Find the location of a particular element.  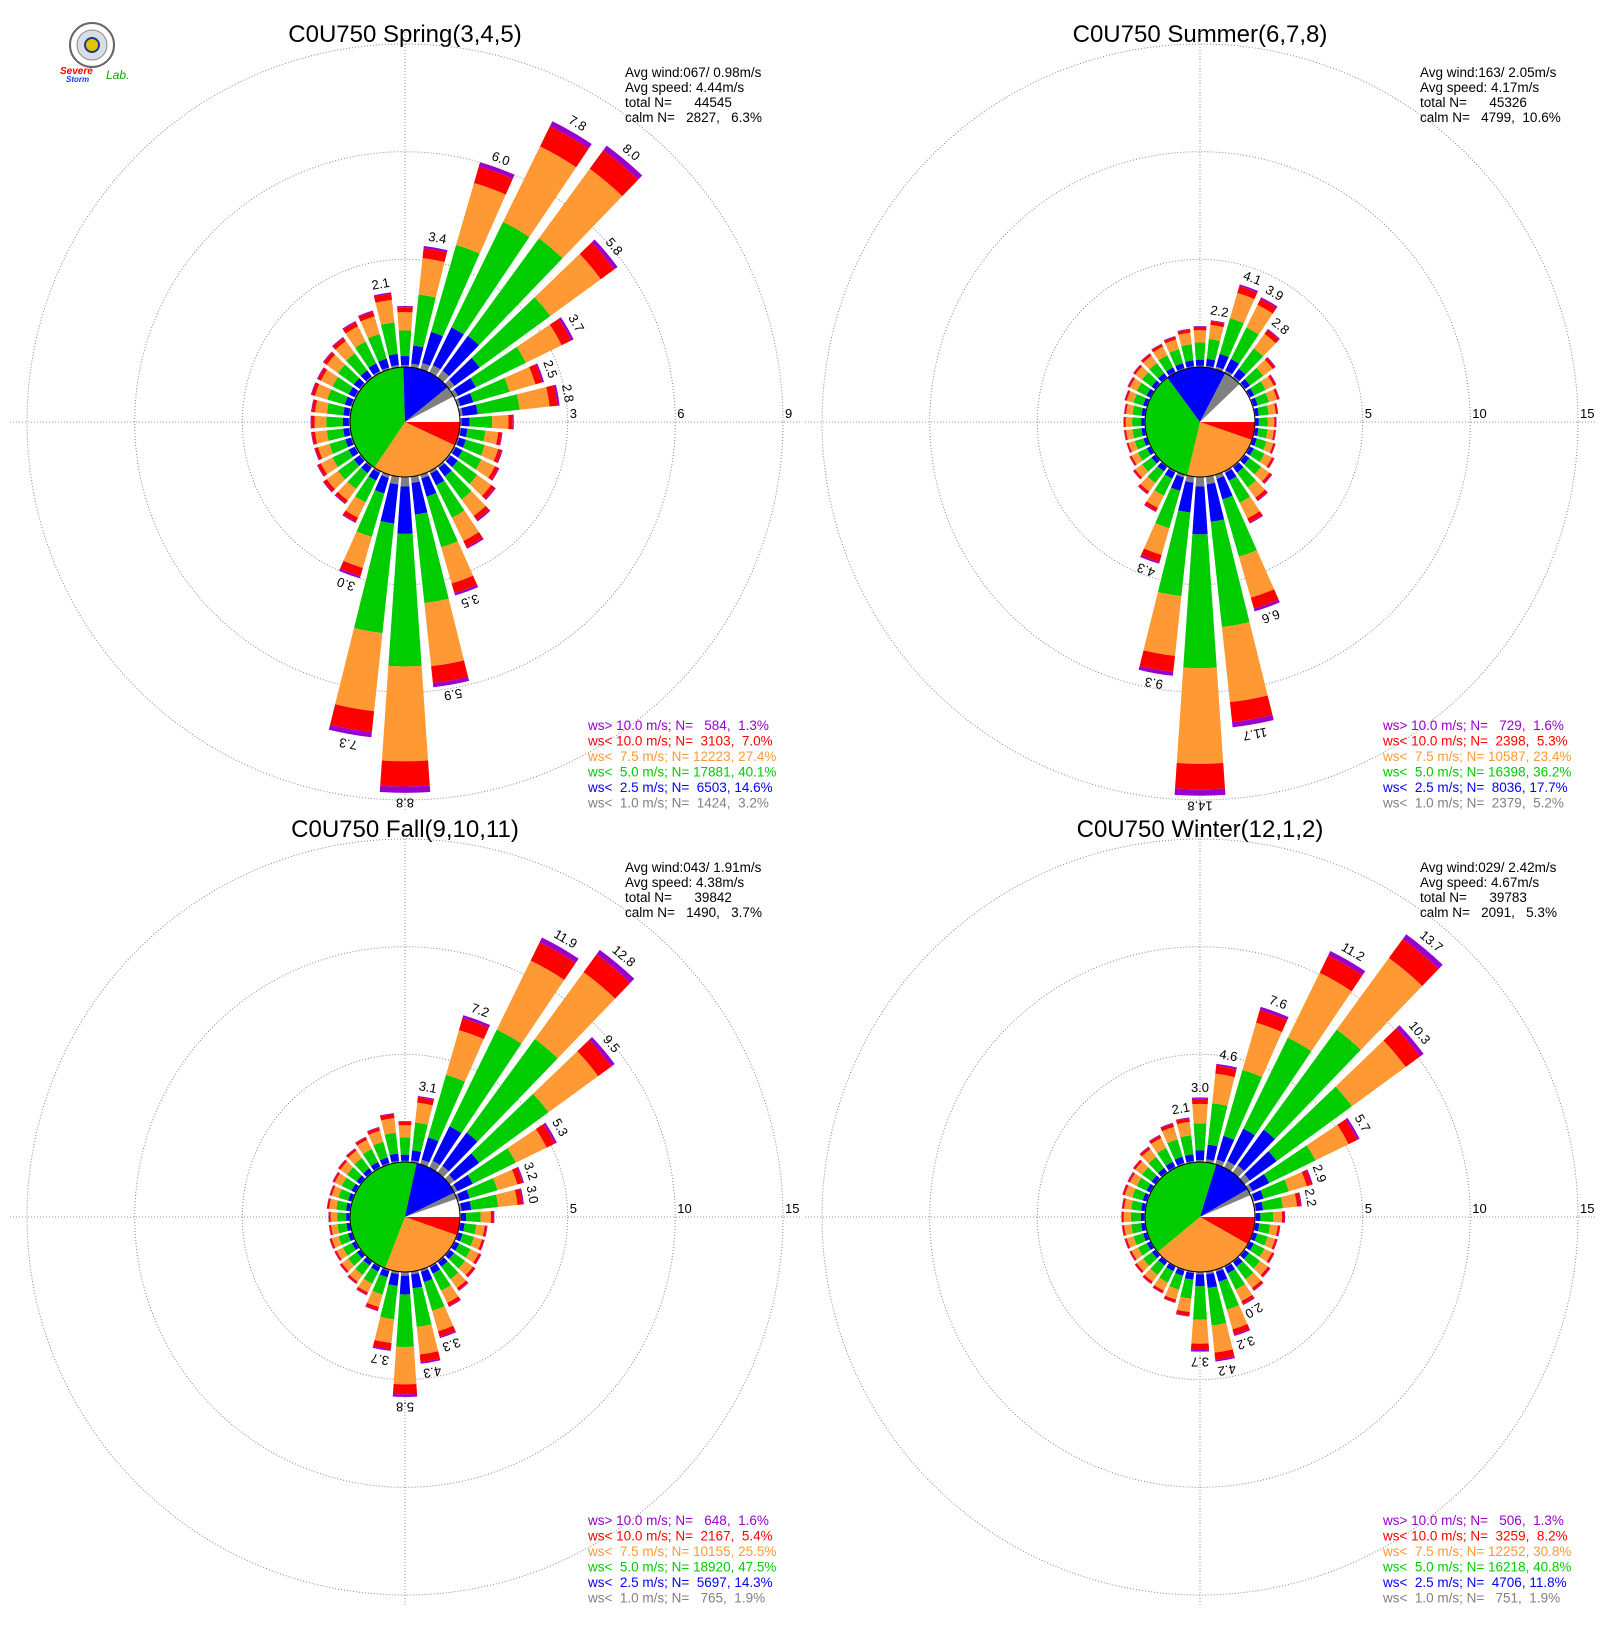

ring-label: 3 is located at coordinates (573, 413).